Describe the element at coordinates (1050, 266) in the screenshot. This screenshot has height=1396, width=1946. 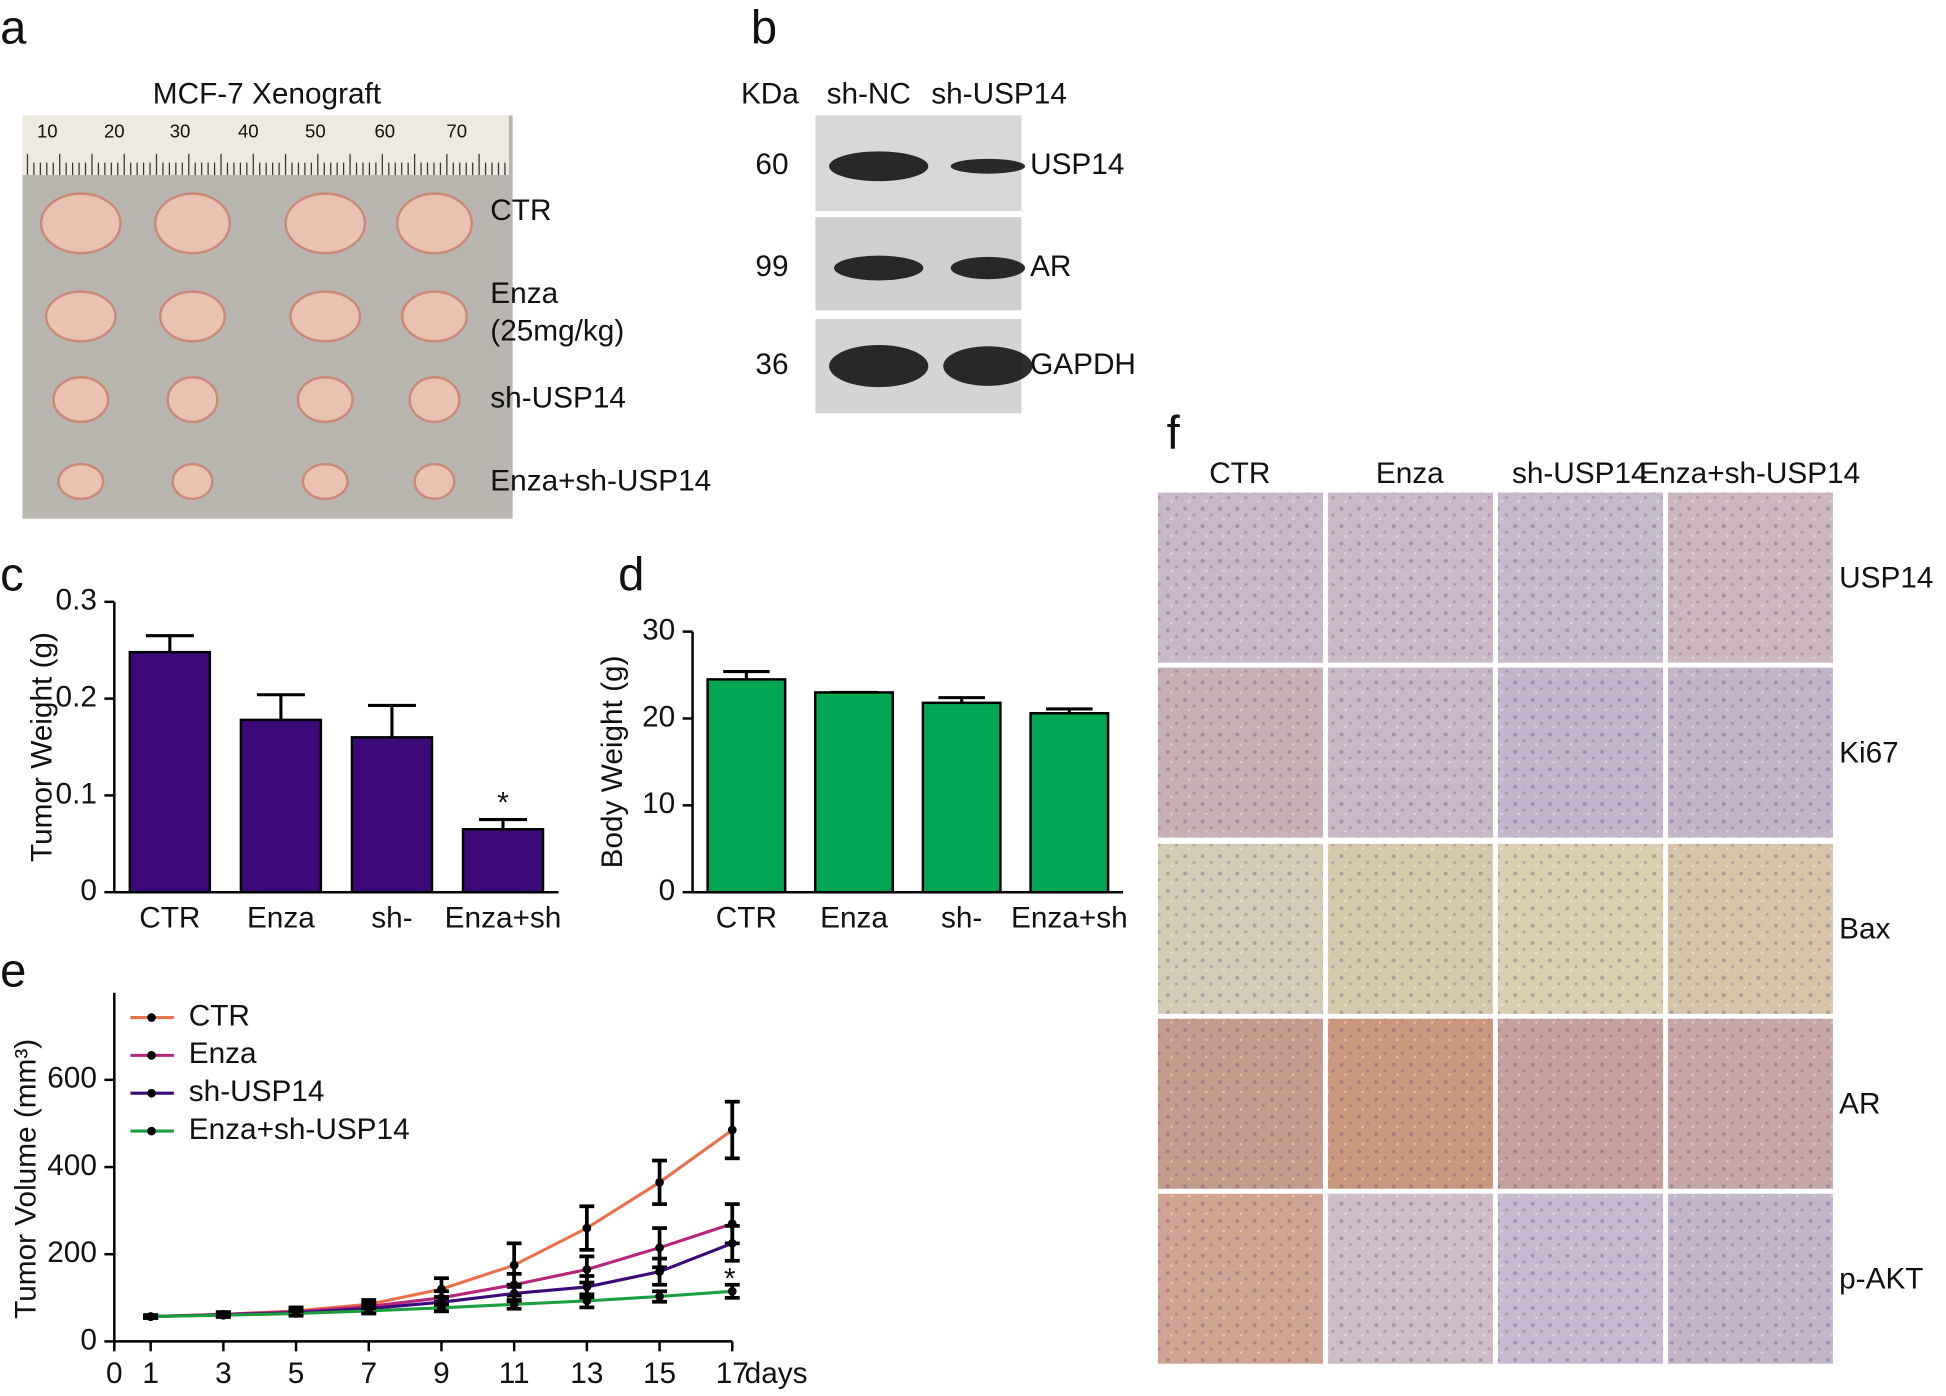
I see `band-label: AR` at that location.